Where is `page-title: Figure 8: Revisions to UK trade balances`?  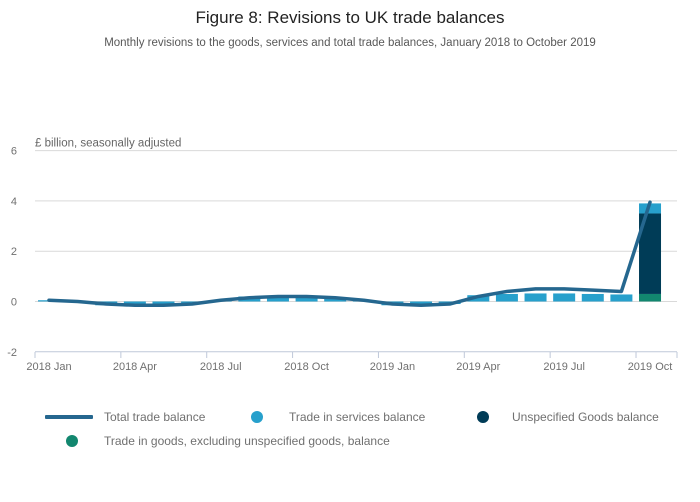 page-title: Figure 8: Revisions to UK trade balances is located at coordinates (350, 17).